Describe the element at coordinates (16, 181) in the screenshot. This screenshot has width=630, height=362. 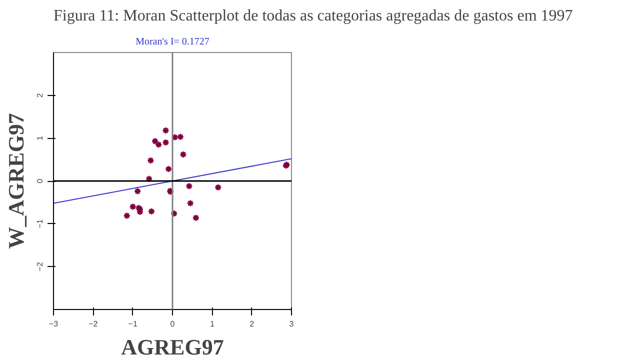
I see `y-axis-title: W_AGREG97` at that location.